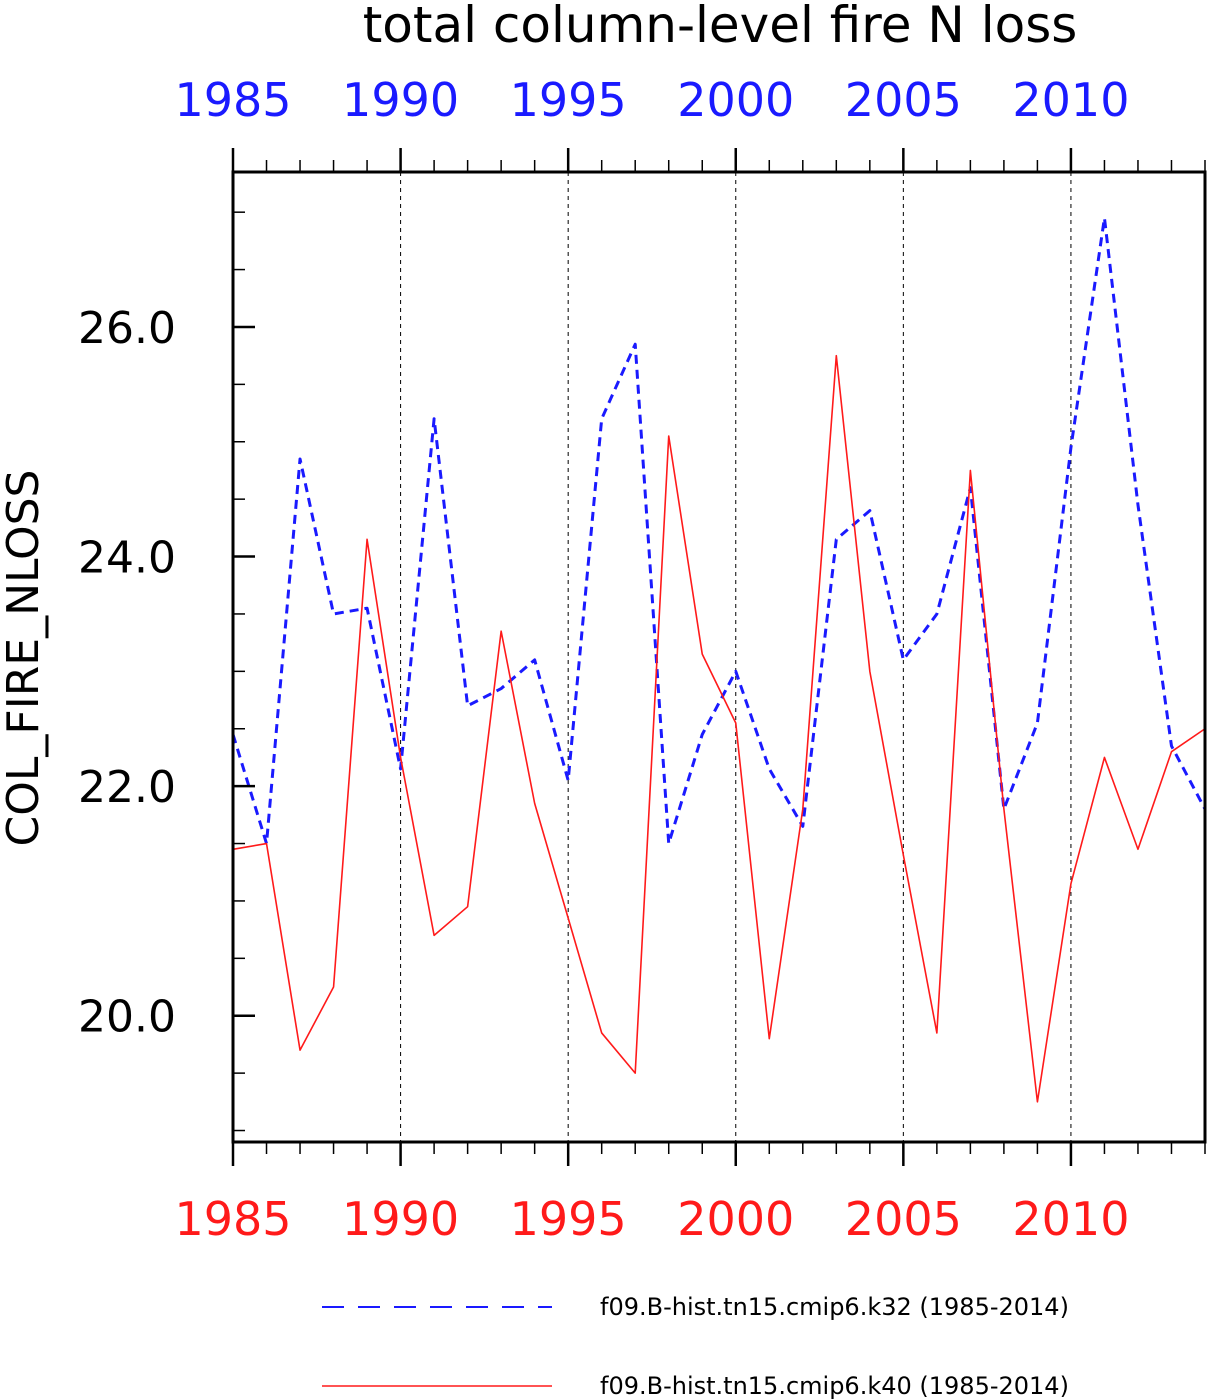 The width and height of the screenshot is (1207, 1400). Describe the element at coordinates (834, 1307) in the screenshot. I see `legend-label-1: f09.B-hist.tn15.cmip6.k32 (1985-2014)` at that location.